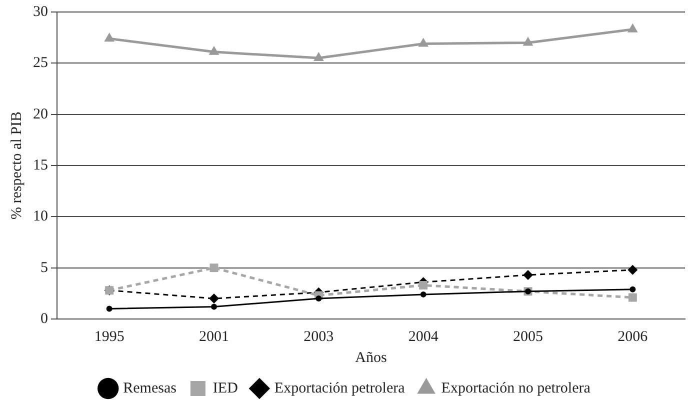  What do you see at coordinates (319, 336) in the screenshot?
I see `x-tick-label: 2003` at bounding box center [319, 336].